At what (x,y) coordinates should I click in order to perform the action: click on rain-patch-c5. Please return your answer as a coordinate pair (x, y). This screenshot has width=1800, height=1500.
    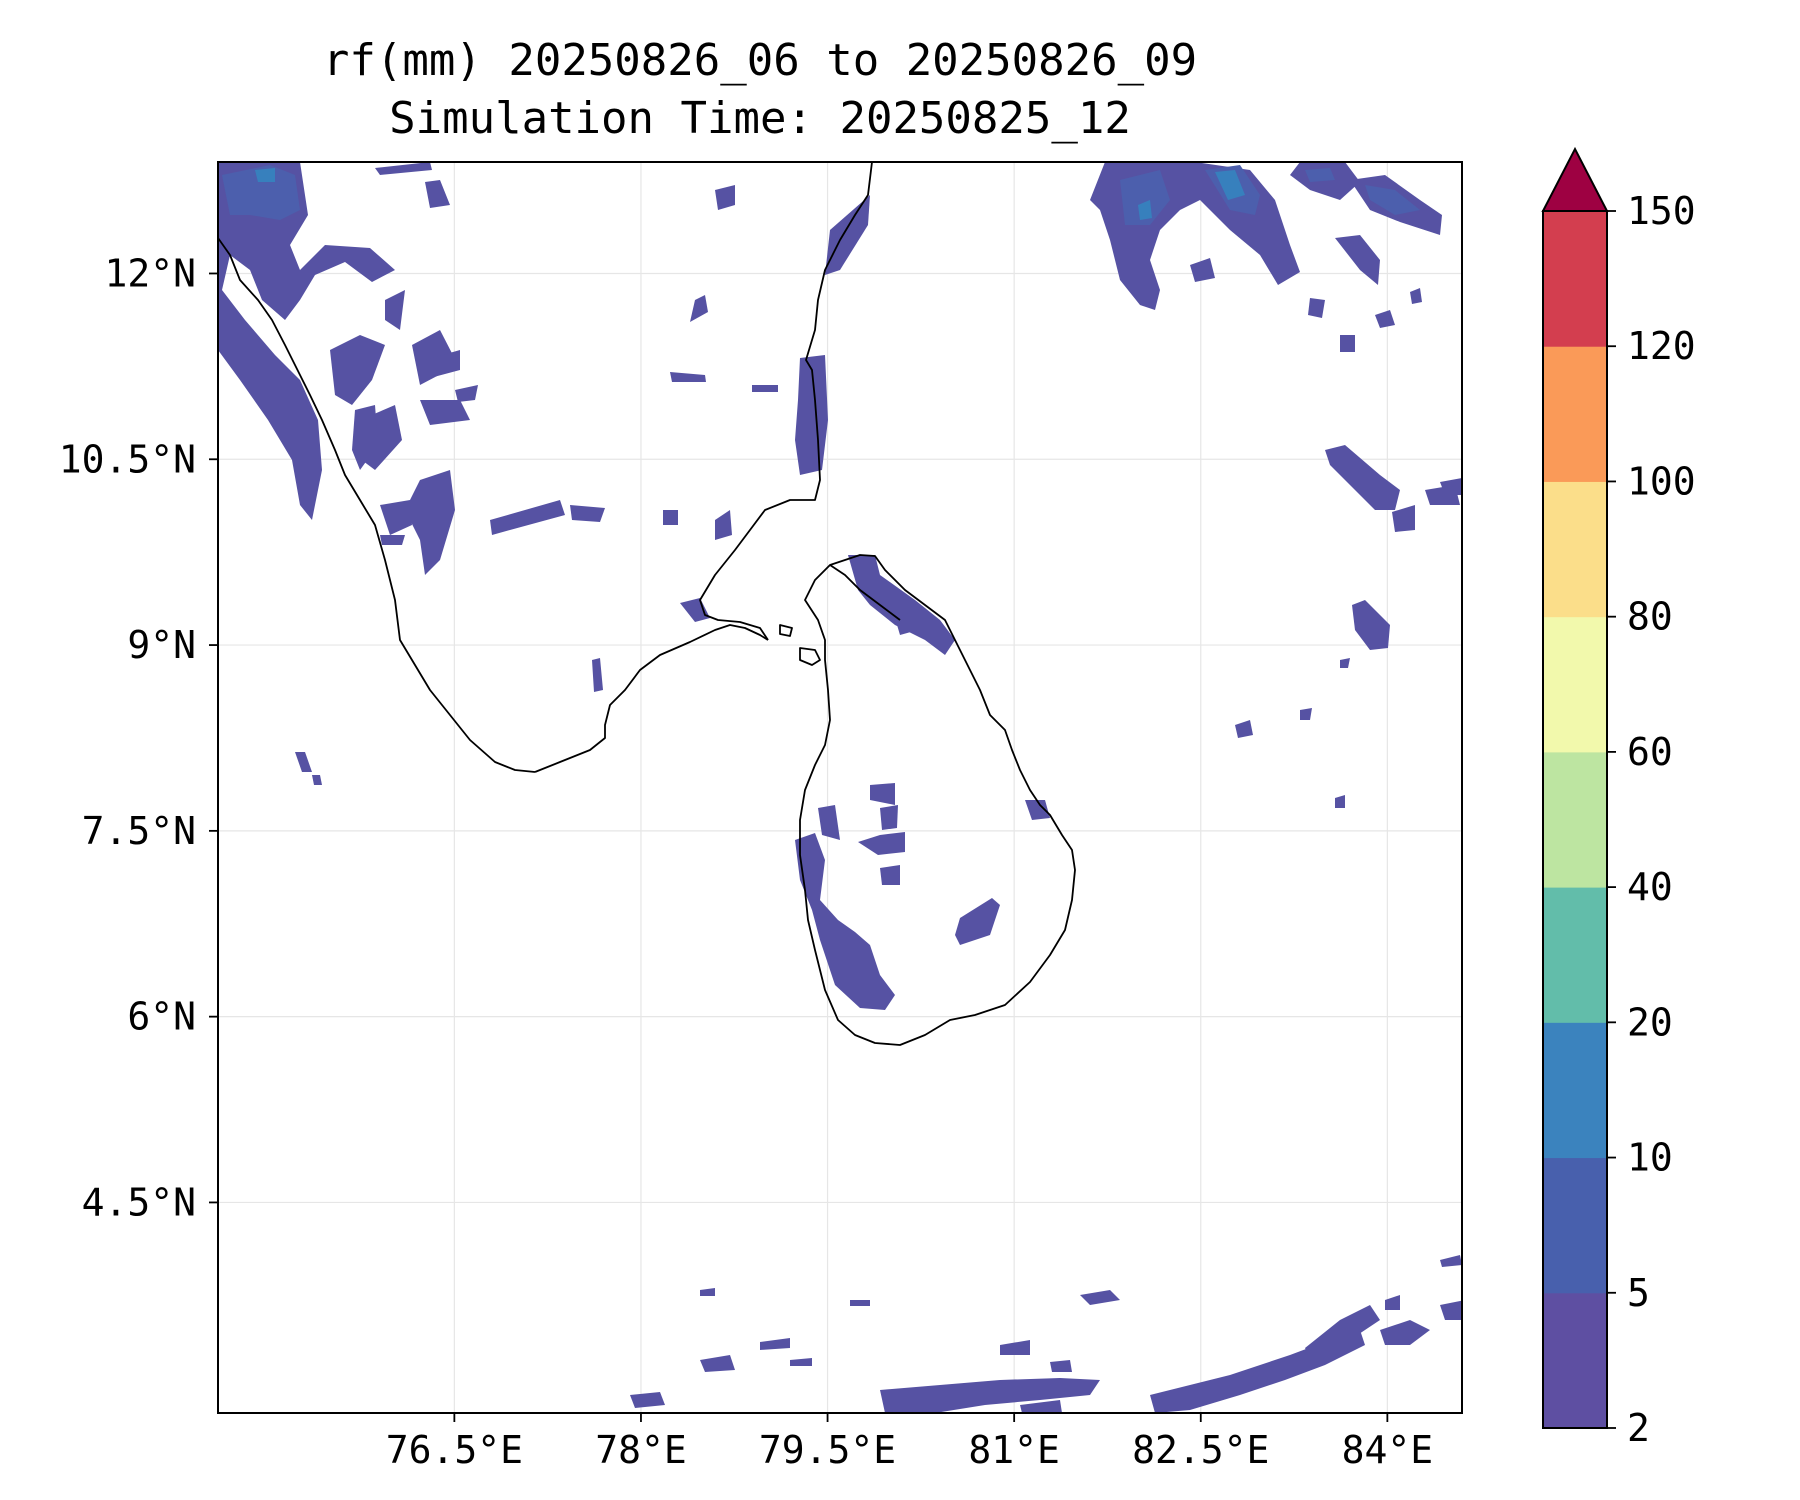
    Looking at the image, I should click on (695, 610).